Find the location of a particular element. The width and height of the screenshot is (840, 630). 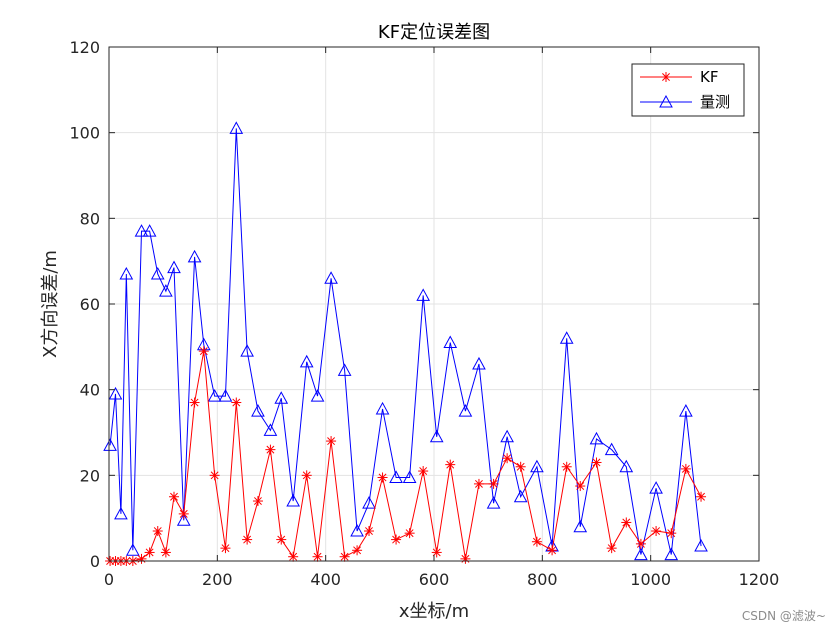

x-tick-label: 1000 is located at coordinates (650, 579).